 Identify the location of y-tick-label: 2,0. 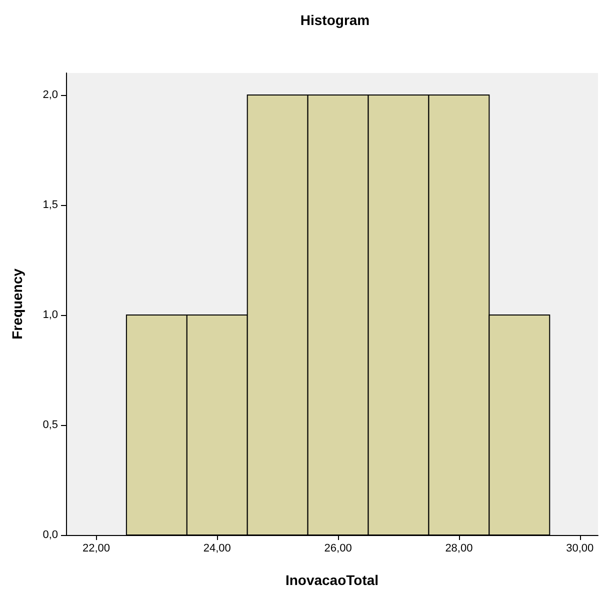
(50, 95).